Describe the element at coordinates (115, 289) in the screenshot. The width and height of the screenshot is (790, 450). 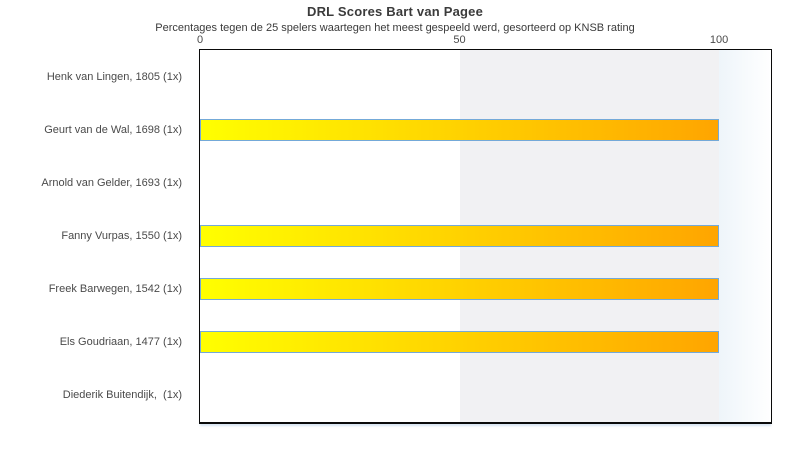
I see `category-label: Freek Barwegen, 1542 (1x)` at that location.